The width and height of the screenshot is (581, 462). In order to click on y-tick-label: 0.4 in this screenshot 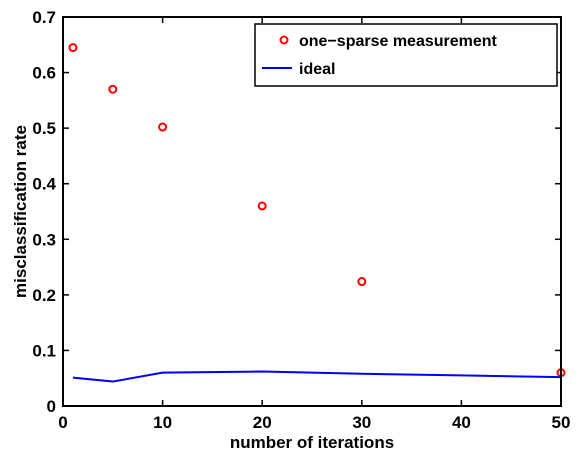, I will do `click(44, 184)`.